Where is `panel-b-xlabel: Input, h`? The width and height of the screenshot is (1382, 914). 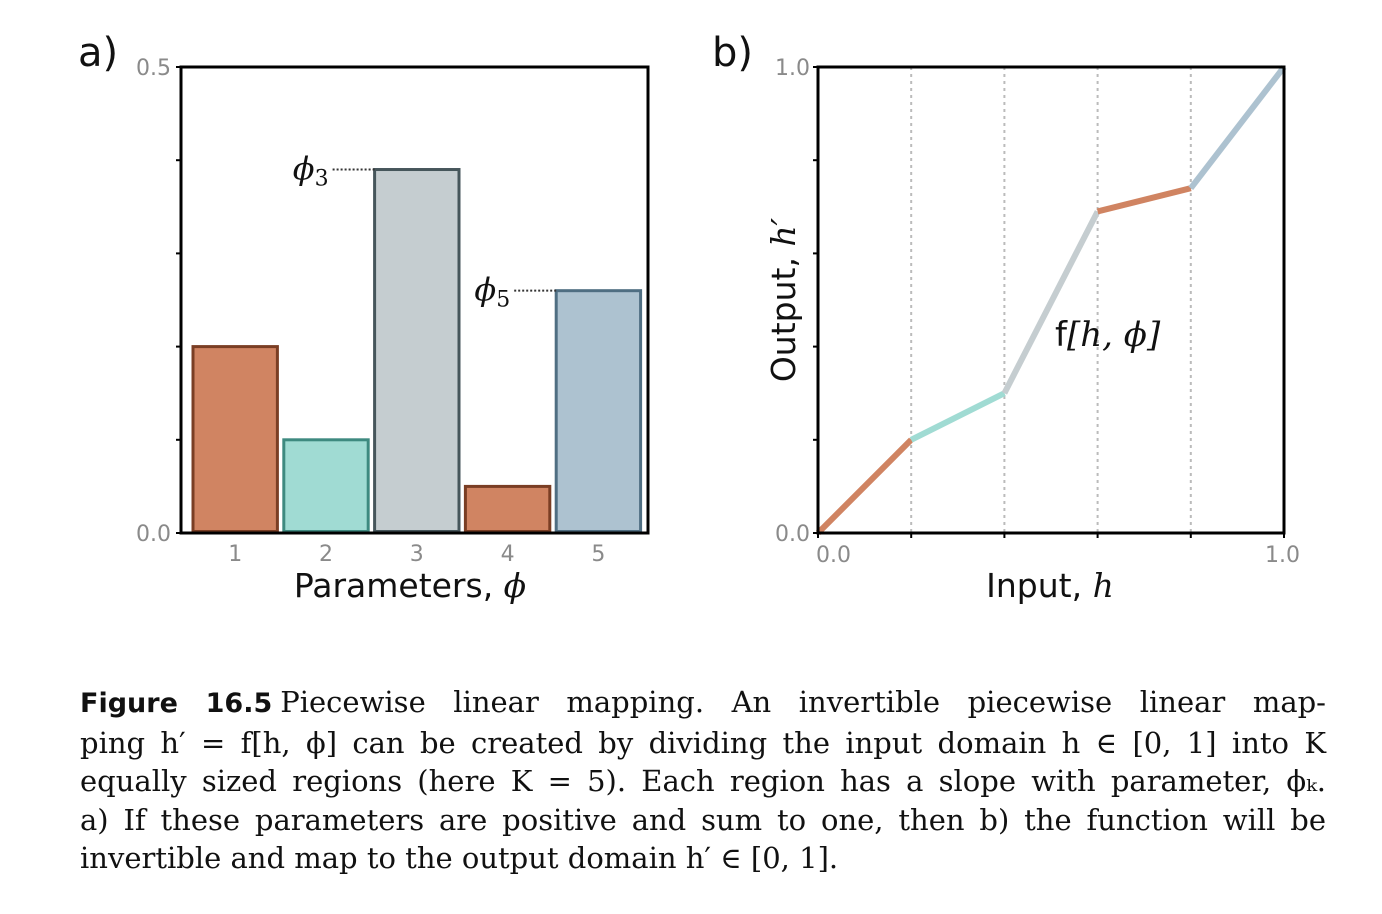 panel-b-xlabel: Input, h is located at coordinates (1050, 585).